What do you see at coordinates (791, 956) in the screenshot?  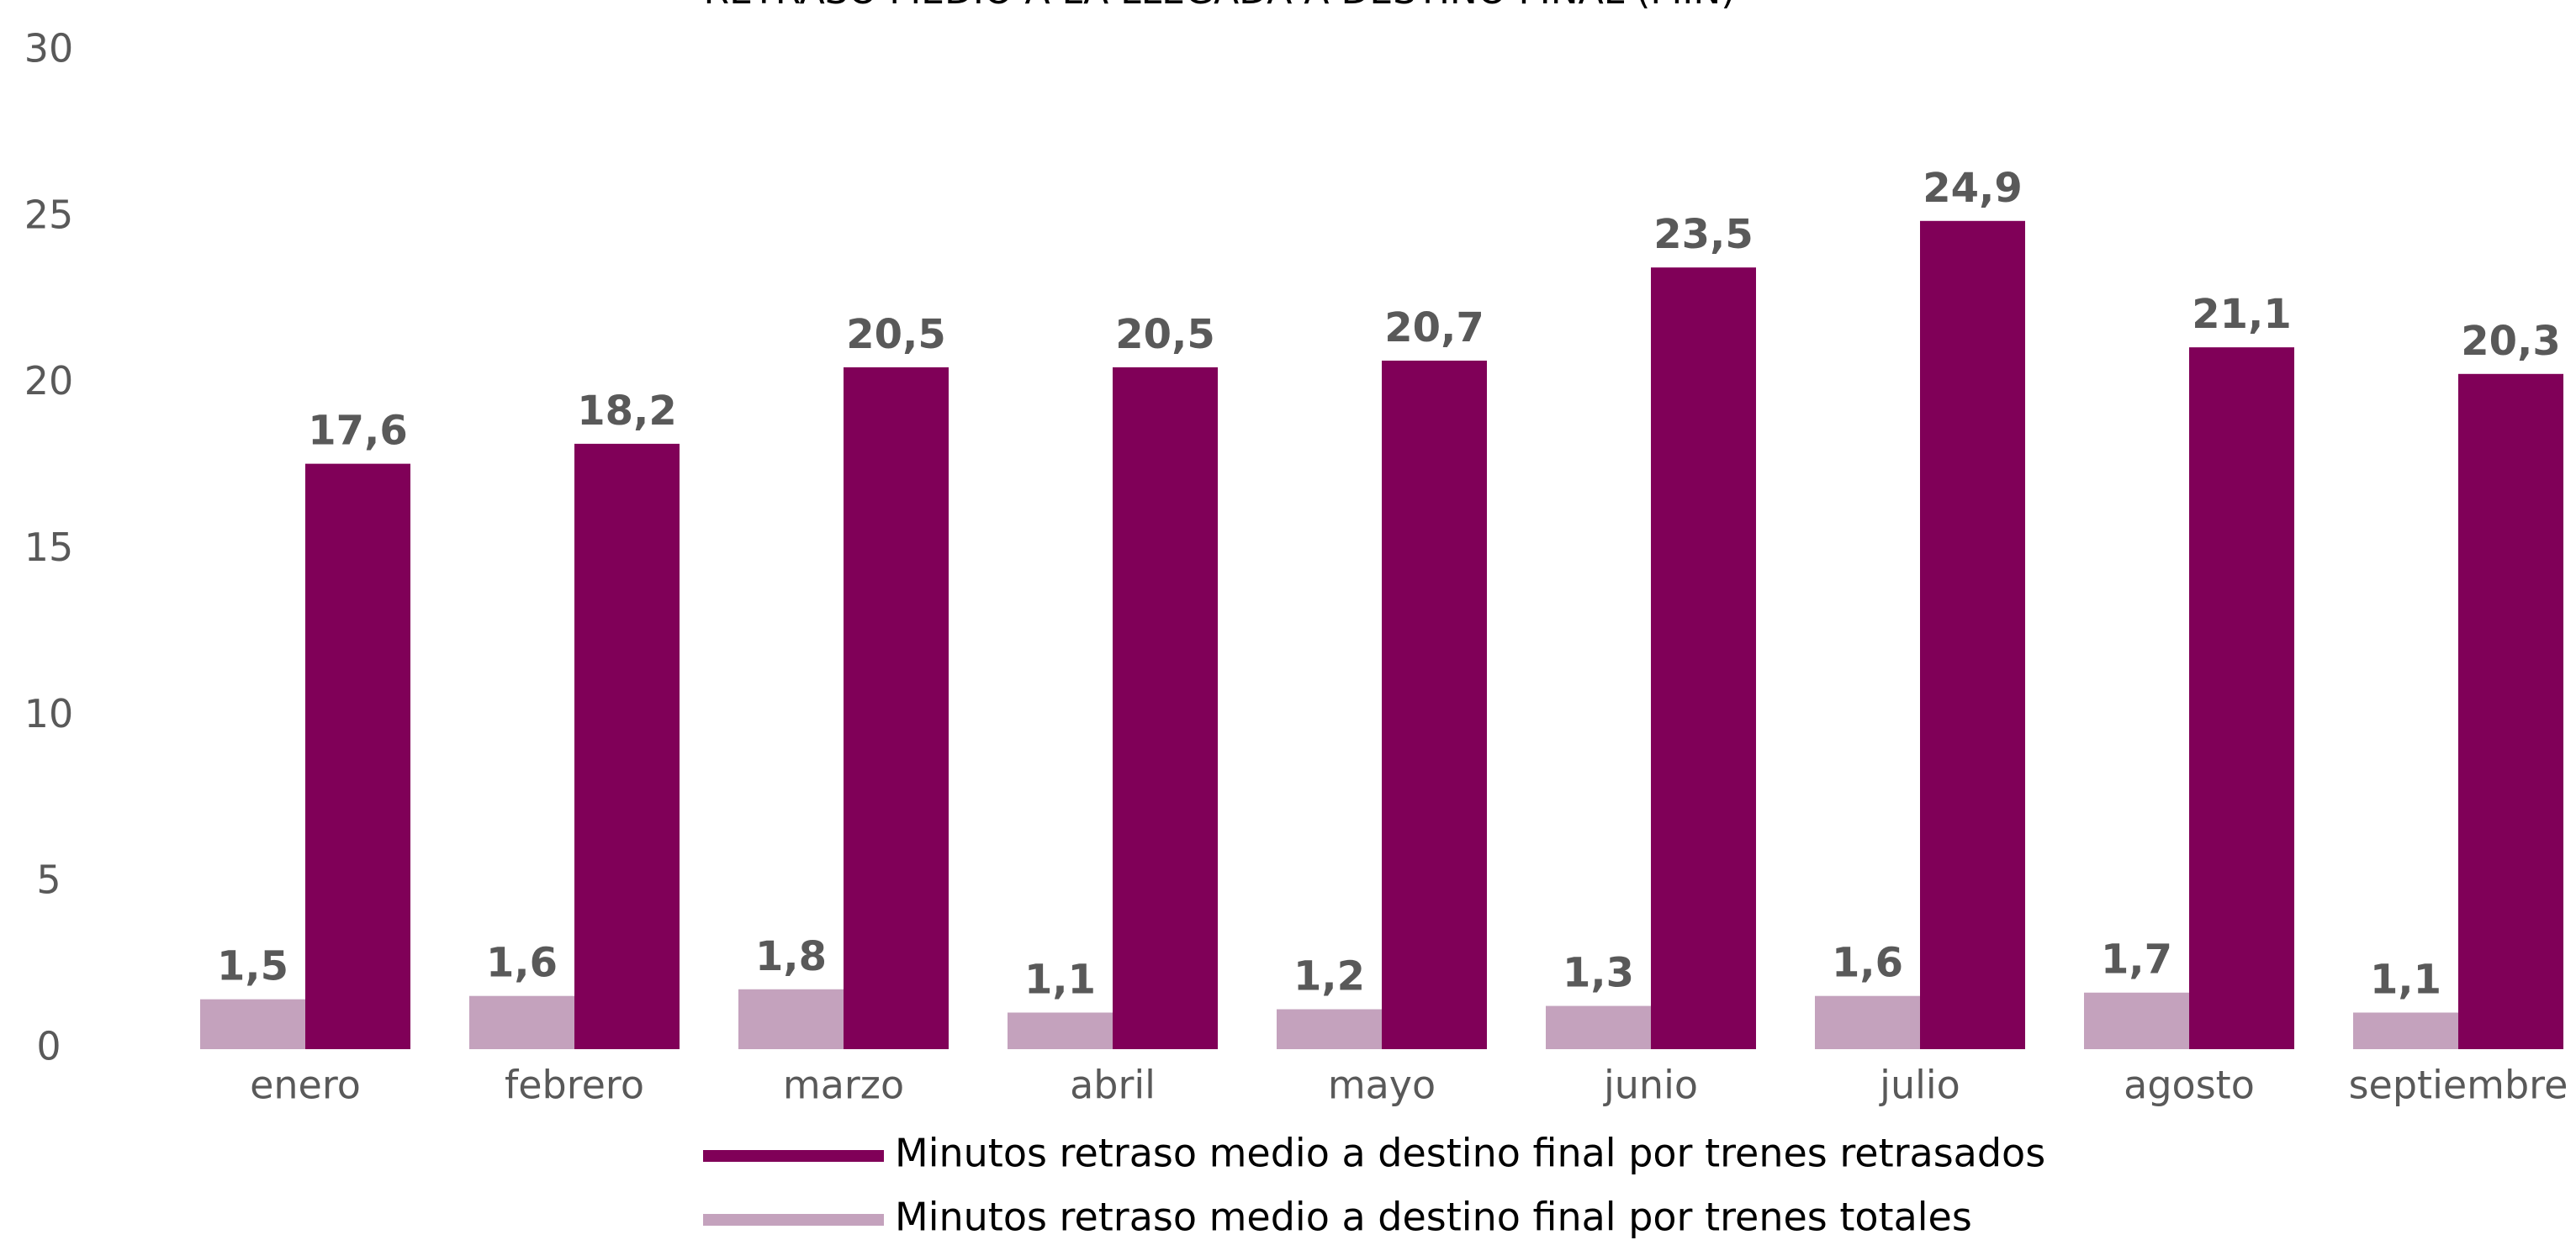 I see `data-label: 1,8` at bounding box center [791, 956].